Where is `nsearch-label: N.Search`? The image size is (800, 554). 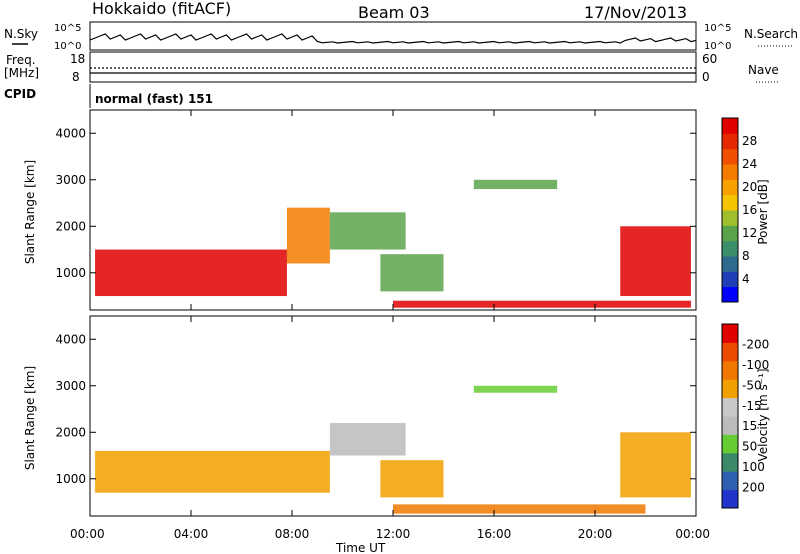
nsearch-label: N.Search is located at coordinates (771, 34).